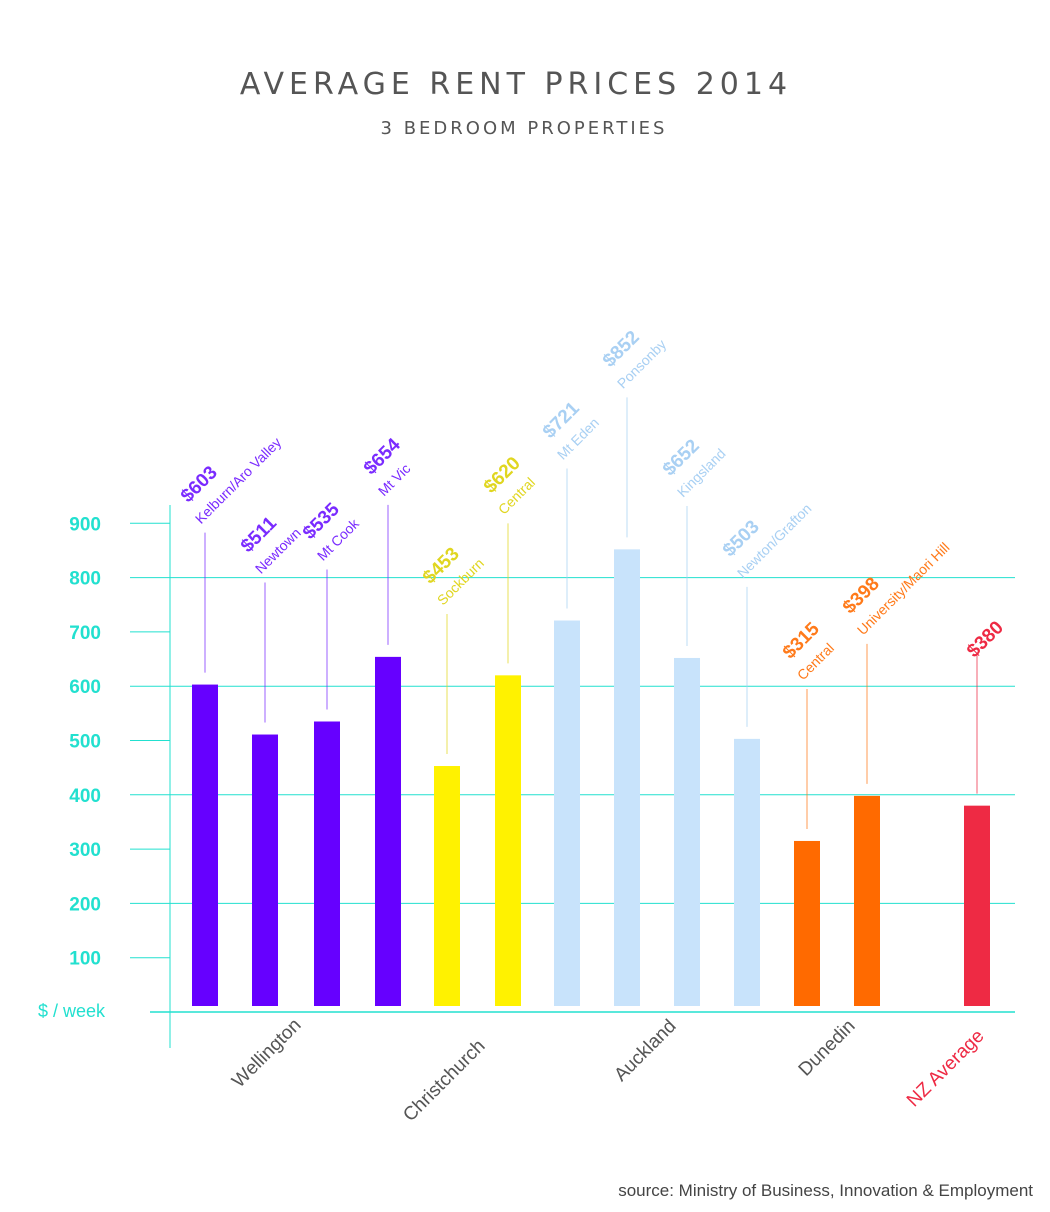 This screenshot has height=1212, width=1050. Describe the element at coordinates (694, 468) in the screenshot. I see `data-label-group: Kingsland$652` at that location.